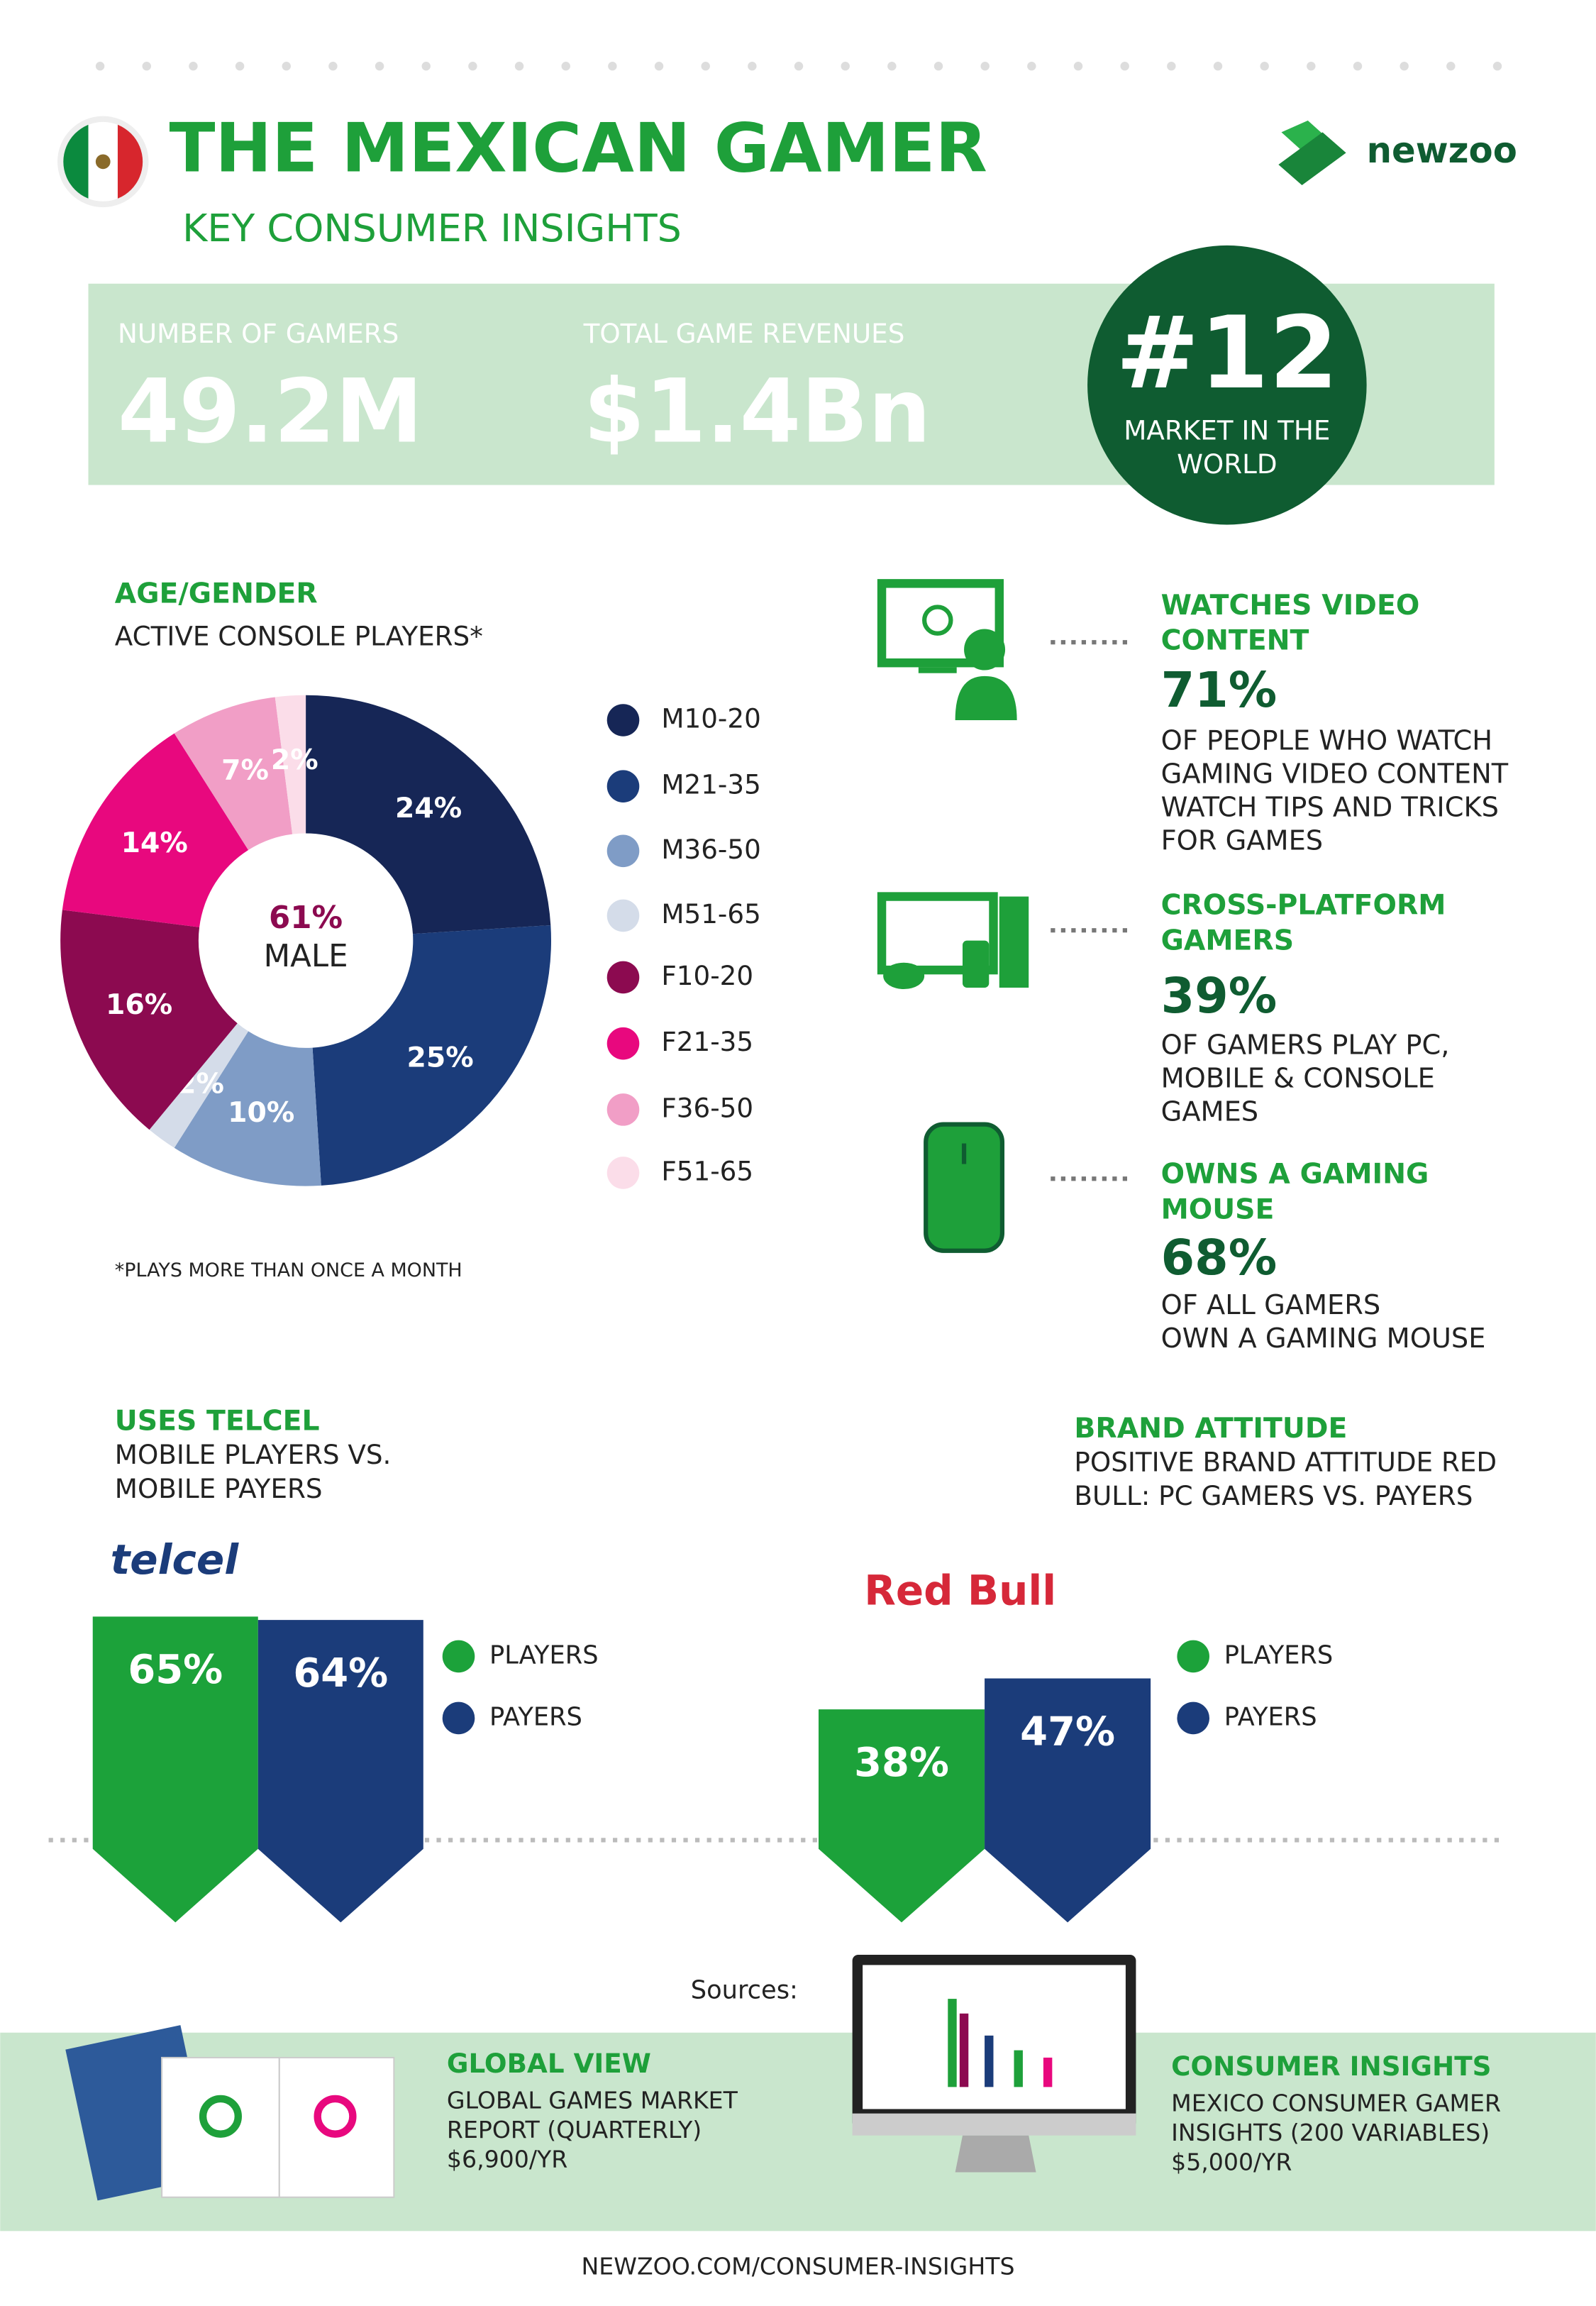 The width and height of the screenshot is (1596, 2306). What do you see at coordinates (1326, 741) in the screenshot?
I see `insight-text: OF PEOPLE WHO WATCH` at bounding box center [1326, 741].